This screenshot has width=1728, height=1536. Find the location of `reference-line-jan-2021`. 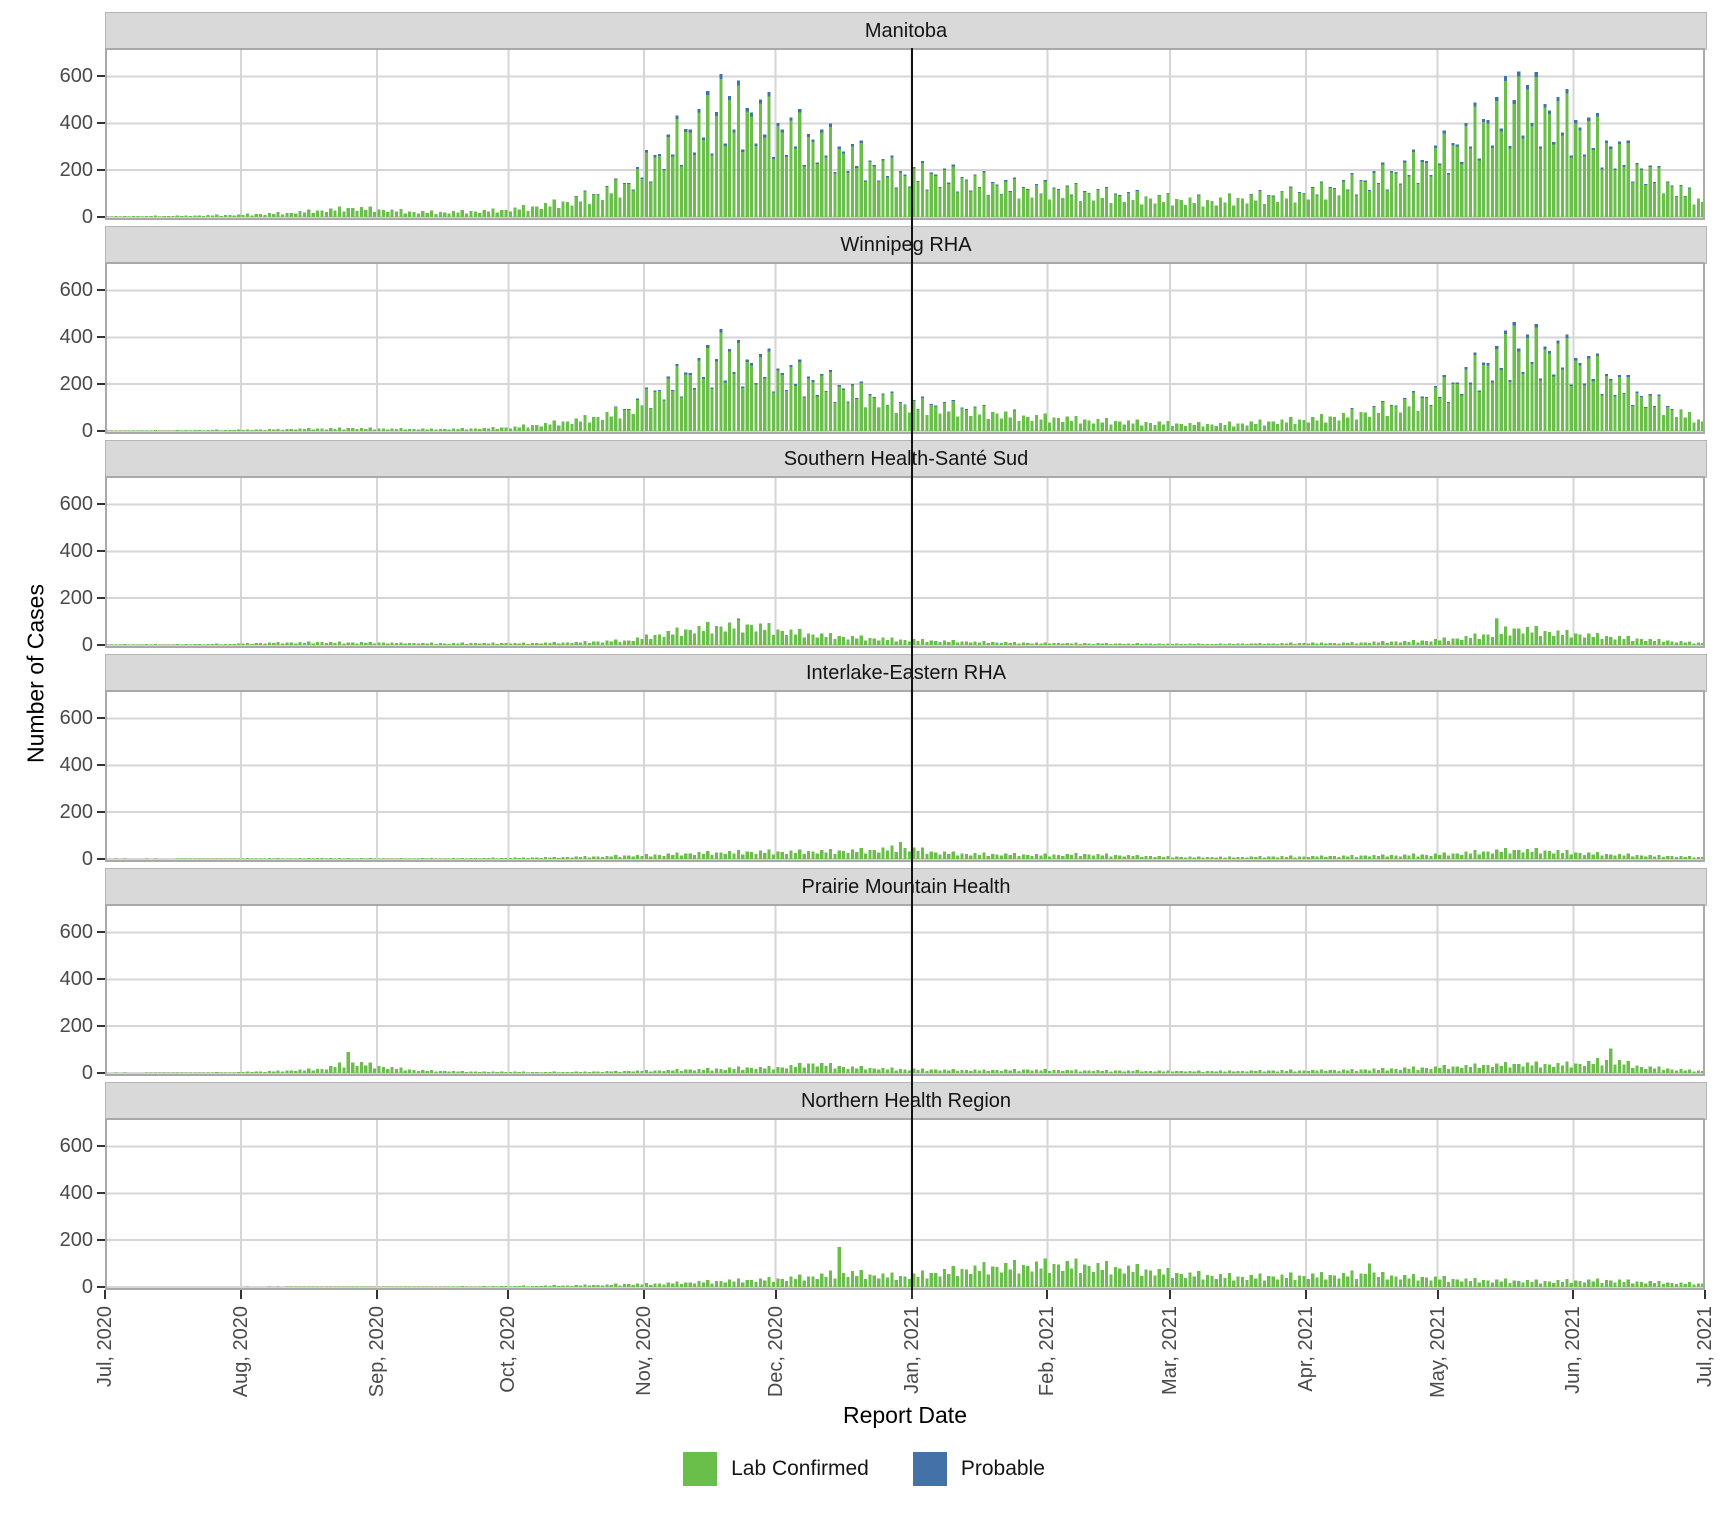

reference-line-jan-2021 is located at coordinates (911, 669).